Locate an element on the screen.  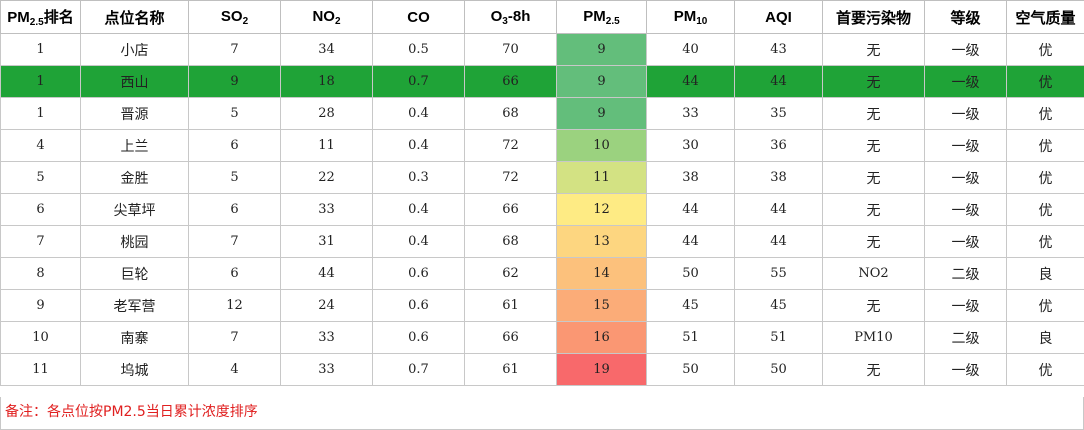
table-row: 6 尖草坪 6 33 0.4 66 12 44 44 无一级优 is located at coordinates (542, 209).